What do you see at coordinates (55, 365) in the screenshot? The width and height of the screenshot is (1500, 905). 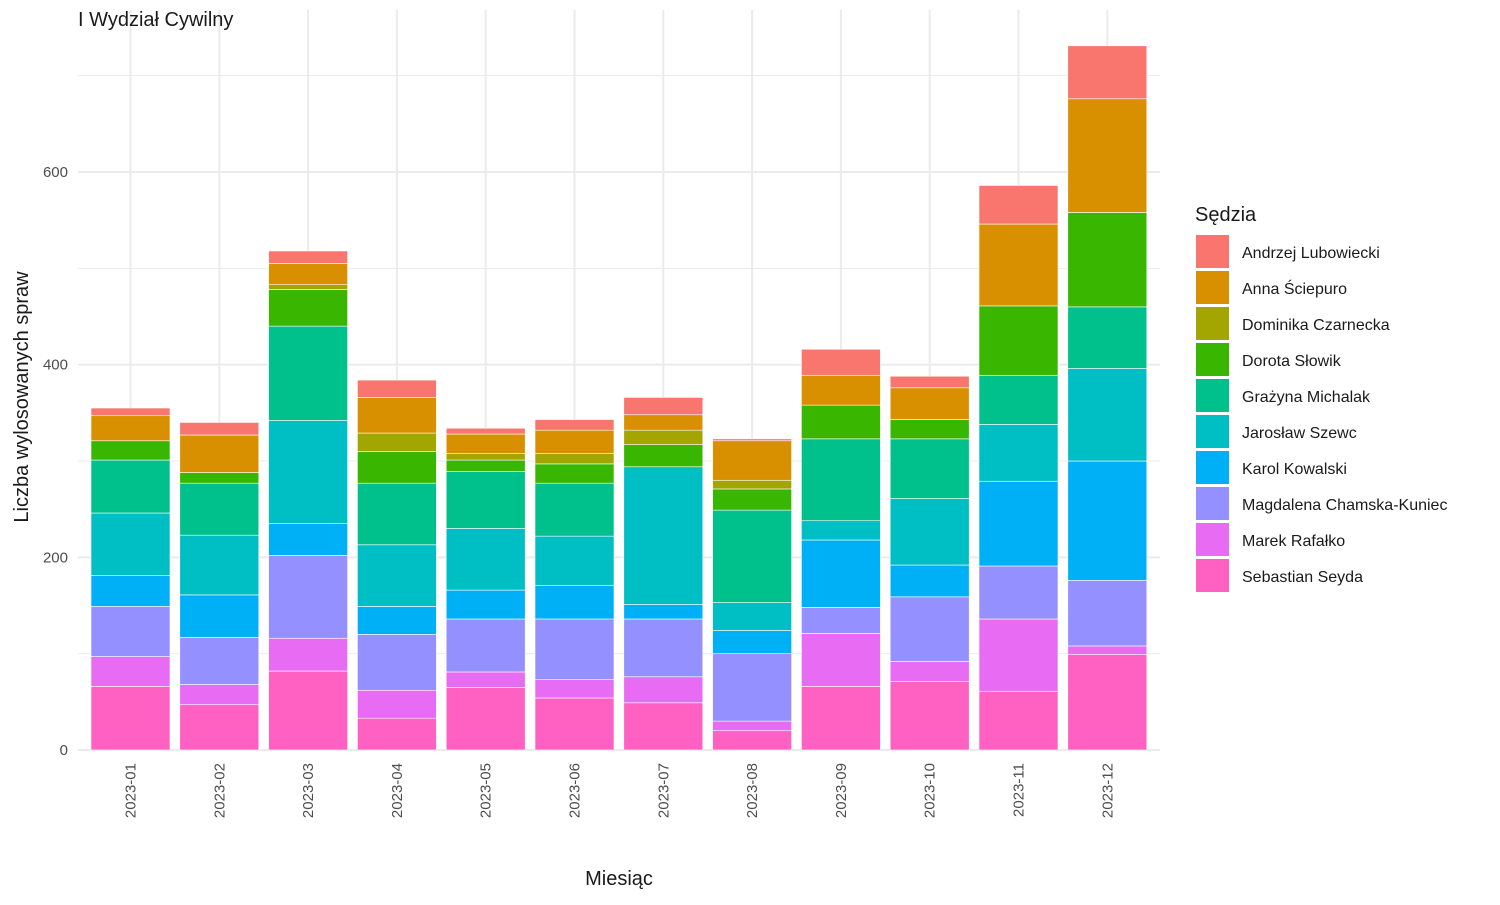 I see `y-tick-label: 400` at bounding box center [55, 365].